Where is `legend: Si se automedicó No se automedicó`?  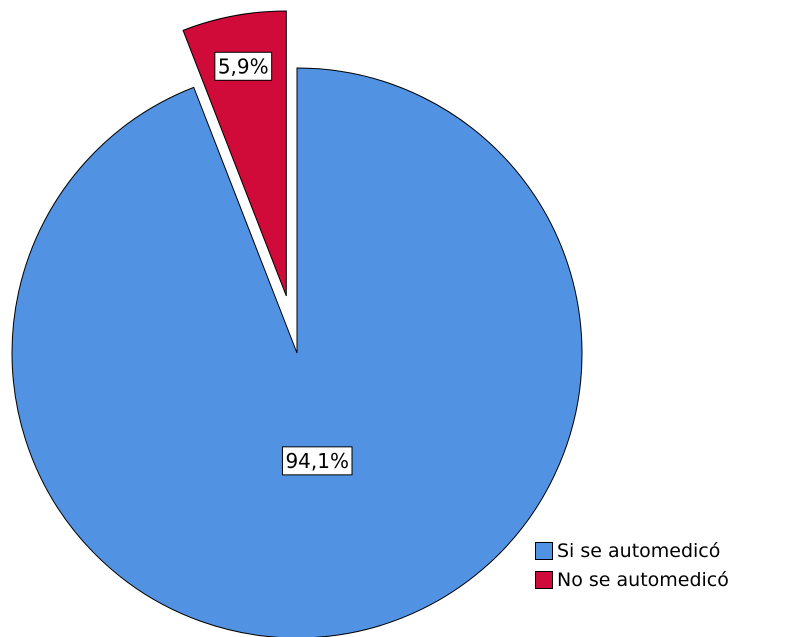
legend: Si se automedicó No se automedicó is located at coordinates (632, 565).